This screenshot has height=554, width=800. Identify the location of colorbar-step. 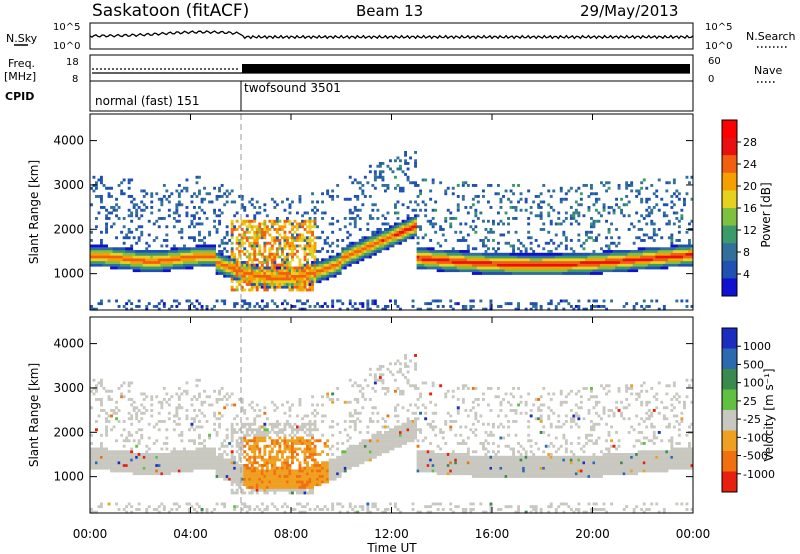
(729, 287).